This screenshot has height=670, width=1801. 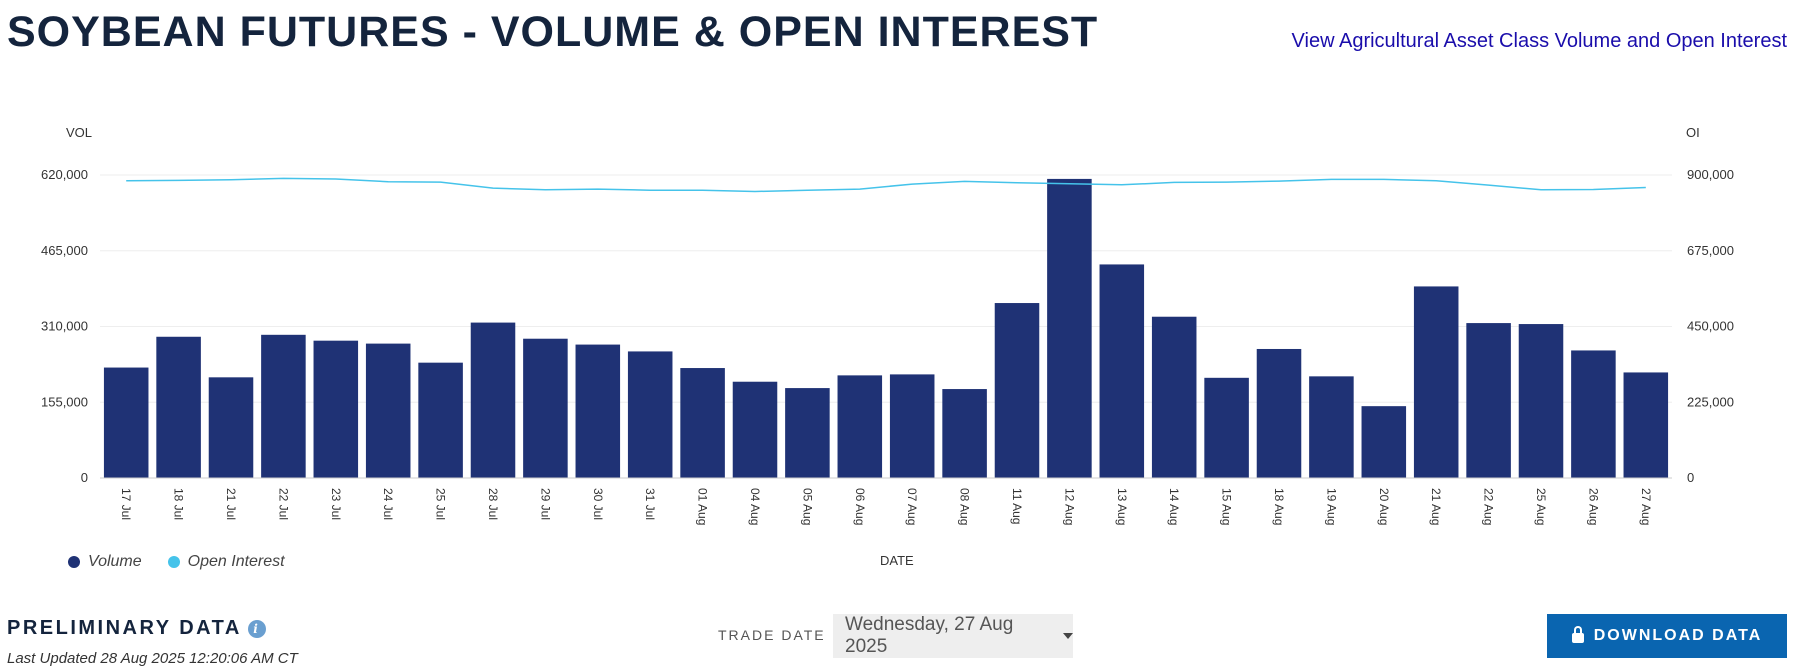 I want to click on chart-legend: Volume Open Interest, so click(x=176, y=562).